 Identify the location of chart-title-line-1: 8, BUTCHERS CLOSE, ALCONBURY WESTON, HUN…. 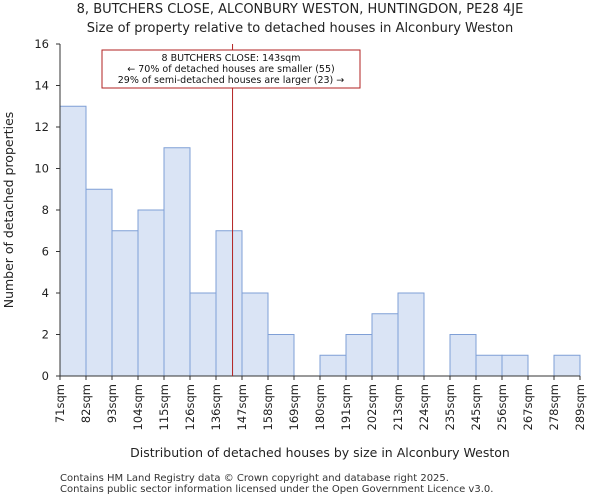
(300, 9).